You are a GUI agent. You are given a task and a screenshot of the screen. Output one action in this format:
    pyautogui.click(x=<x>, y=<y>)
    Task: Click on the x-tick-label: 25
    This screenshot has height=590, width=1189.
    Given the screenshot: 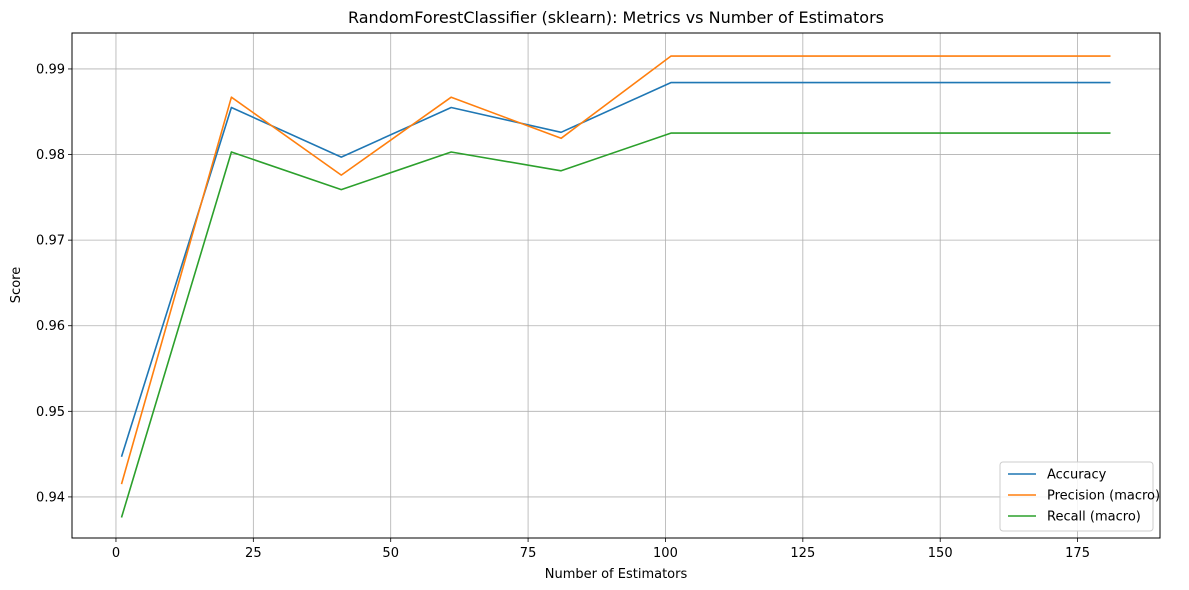 What is the action you would take?
    pyautogui.click(x=253, y=553)
    